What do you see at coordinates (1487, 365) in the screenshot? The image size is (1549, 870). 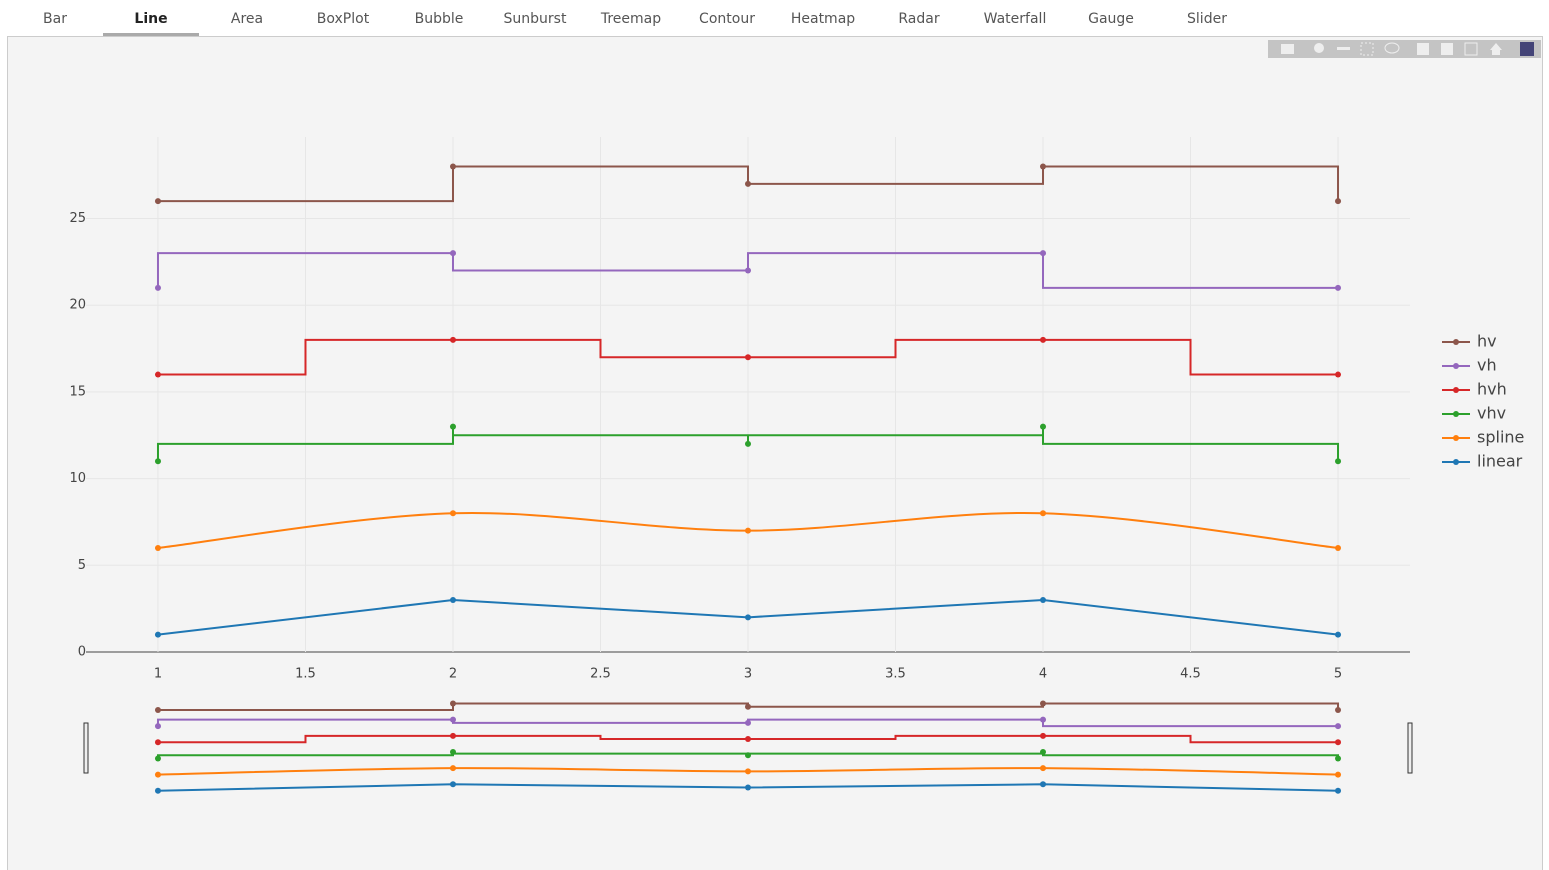 I see `legend-label: vh` at bounding box center [1487, 365].